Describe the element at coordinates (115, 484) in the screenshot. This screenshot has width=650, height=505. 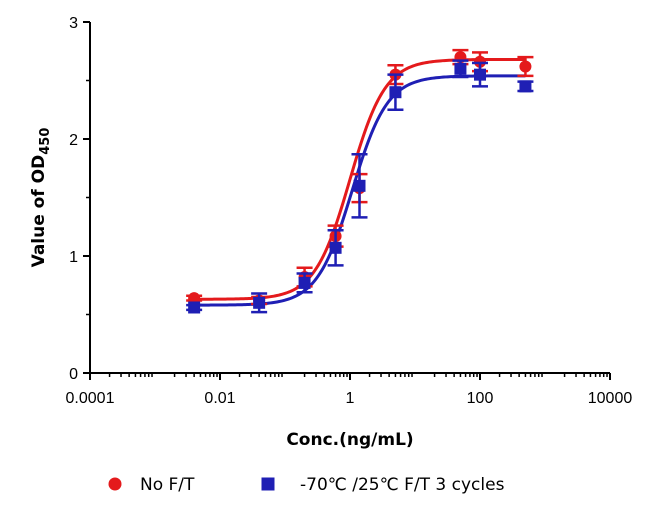
I see `legend-marker-circle` at that location.